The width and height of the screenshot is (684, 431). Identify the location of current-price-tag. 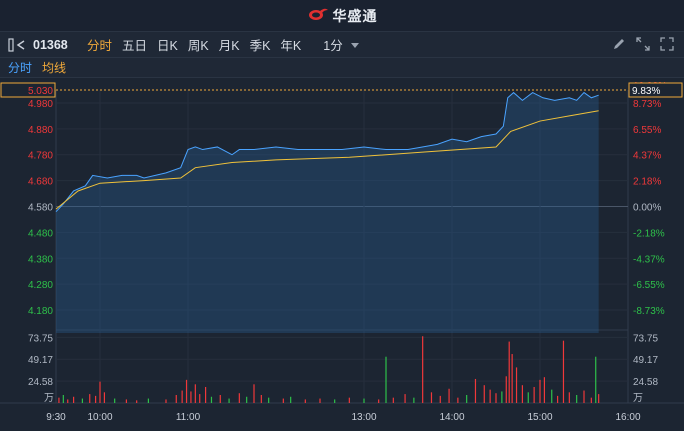
(28, 90).